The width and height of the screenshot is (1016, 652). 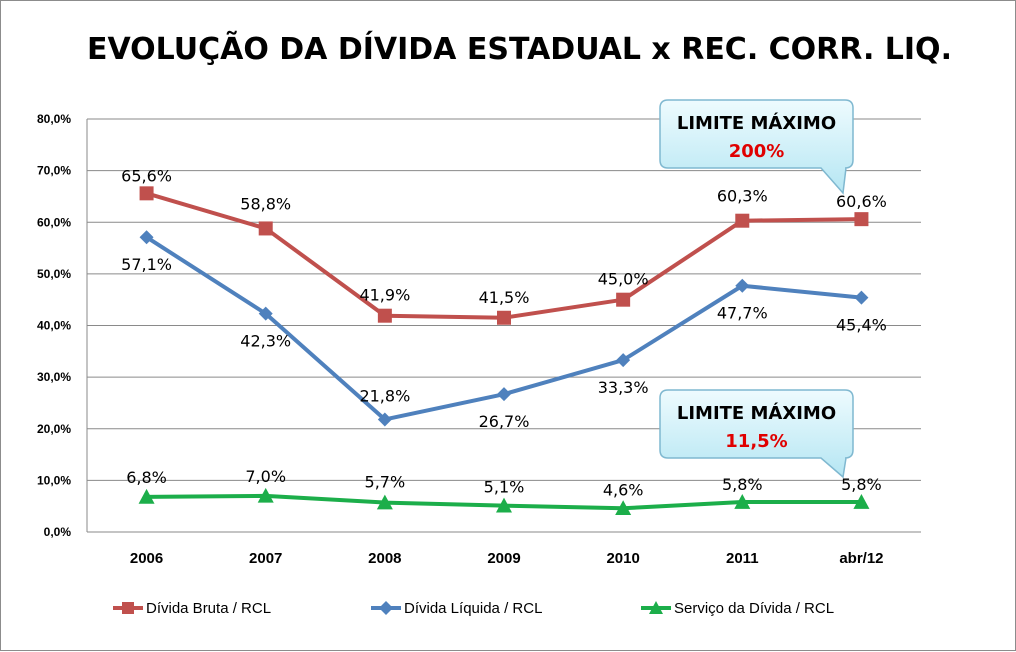 I want to click on y-tick-label: 20,0%, so click(x=54, y=429).